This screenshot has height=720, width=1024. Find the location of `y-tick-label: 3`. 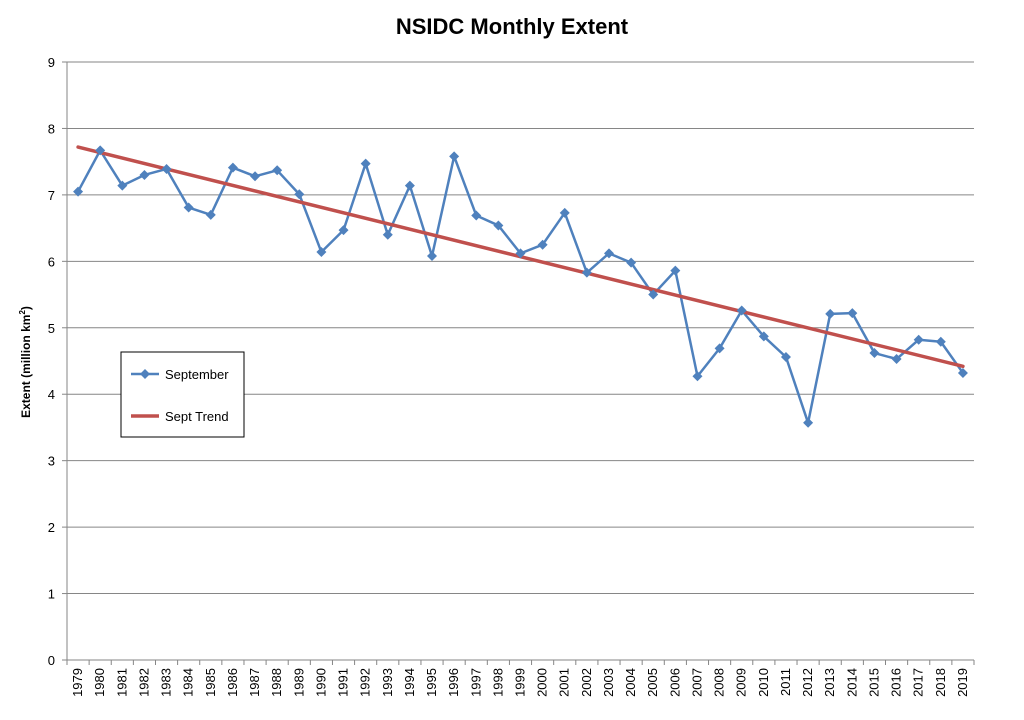

y-tick-label: 3 is located at coordinates (51, 461).